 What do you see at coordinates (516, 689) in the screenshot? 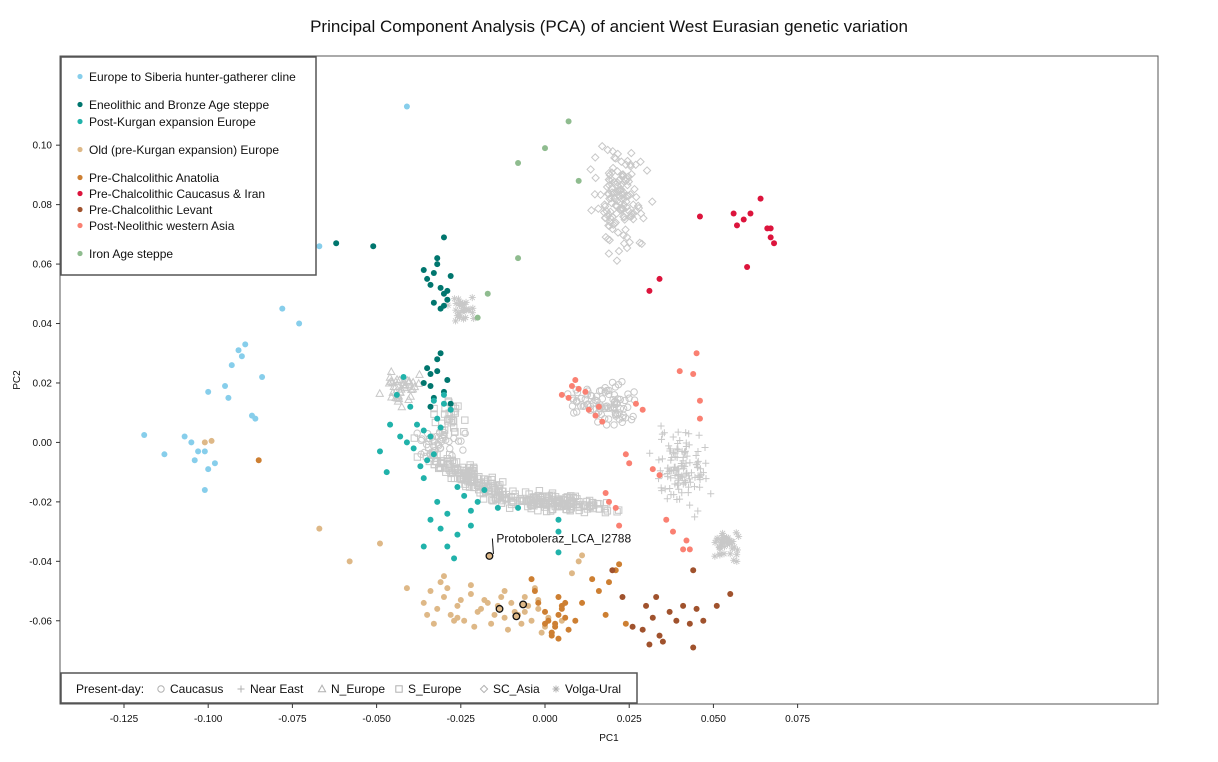
I see `present-day-legend-label: SC_Asia` at bounding box center [516, 689].